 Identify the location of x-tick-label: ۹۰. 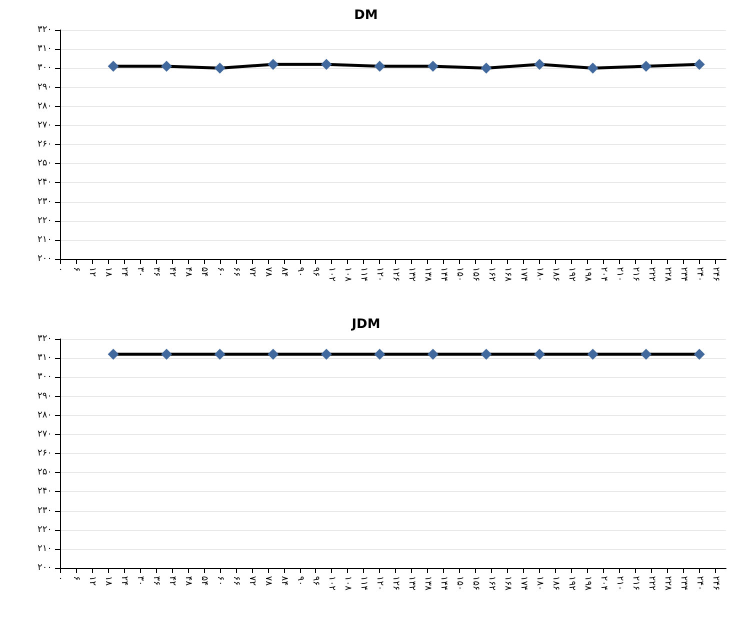
(299, 581).